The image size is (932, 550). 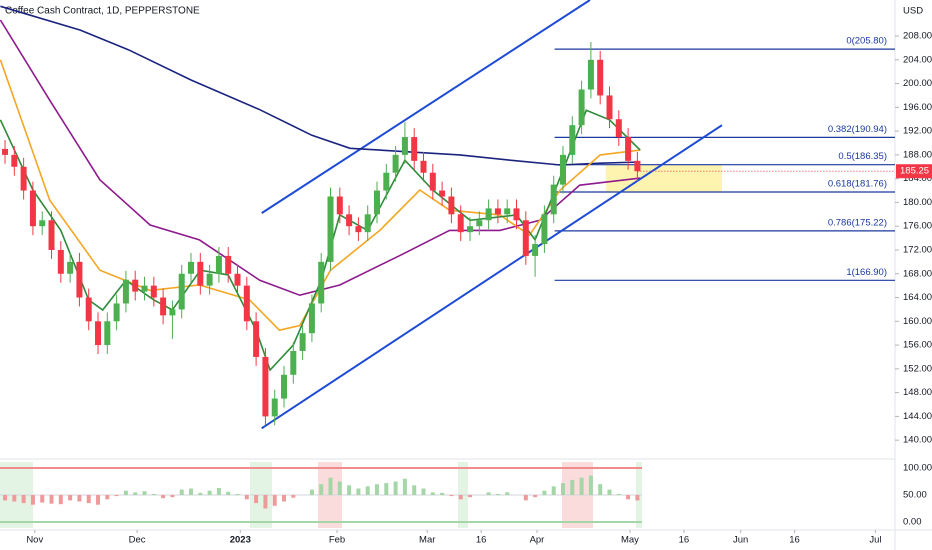 I want to click on osc-tick-label: 100.00, so click(x=917, y=468).